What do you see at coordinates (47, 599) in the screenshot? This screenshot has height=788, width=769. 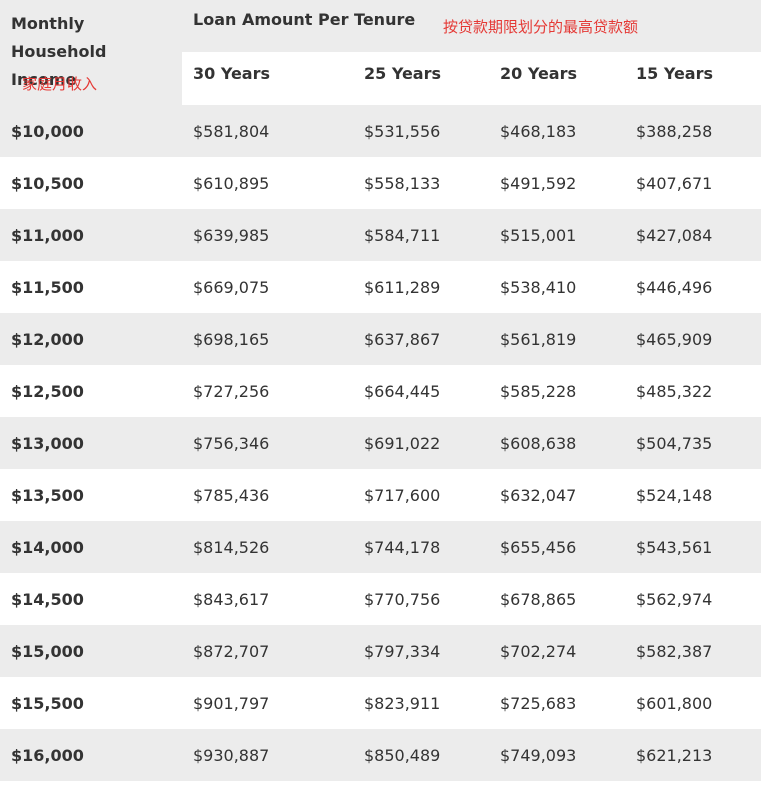 I see `income-cell: $14,500` at bounding box center [47, 599].